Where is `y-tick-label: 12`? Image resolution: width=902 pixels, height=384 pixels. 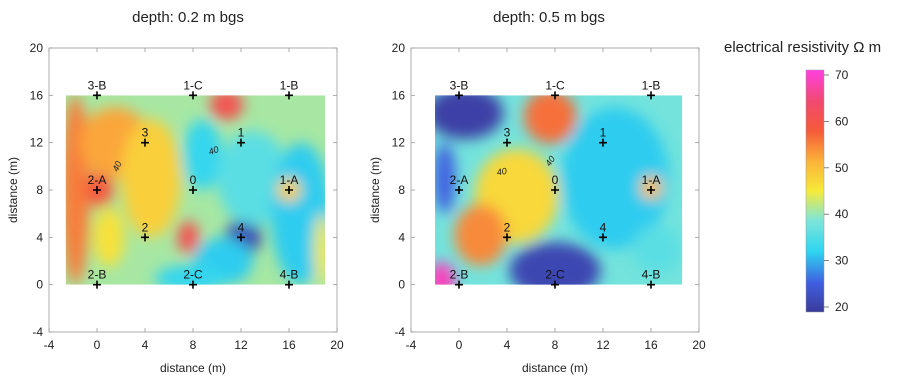
y-tick-label: 12 is located at coordinates (399, 143).